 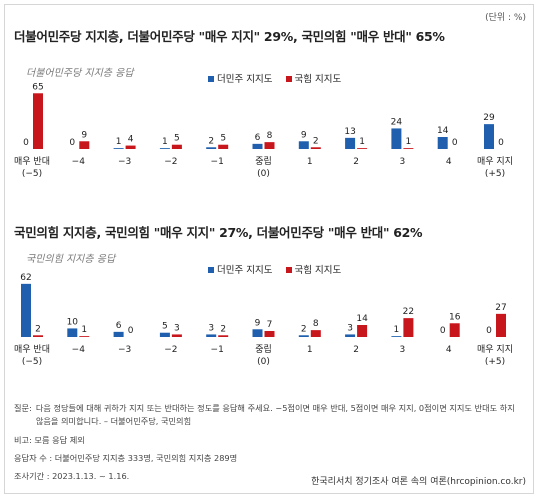 What do you see at coordinates (32, 362) in the screenshot?
I see `tick-label-c2-0-b: (−5)` at bounding box center [32, 362].